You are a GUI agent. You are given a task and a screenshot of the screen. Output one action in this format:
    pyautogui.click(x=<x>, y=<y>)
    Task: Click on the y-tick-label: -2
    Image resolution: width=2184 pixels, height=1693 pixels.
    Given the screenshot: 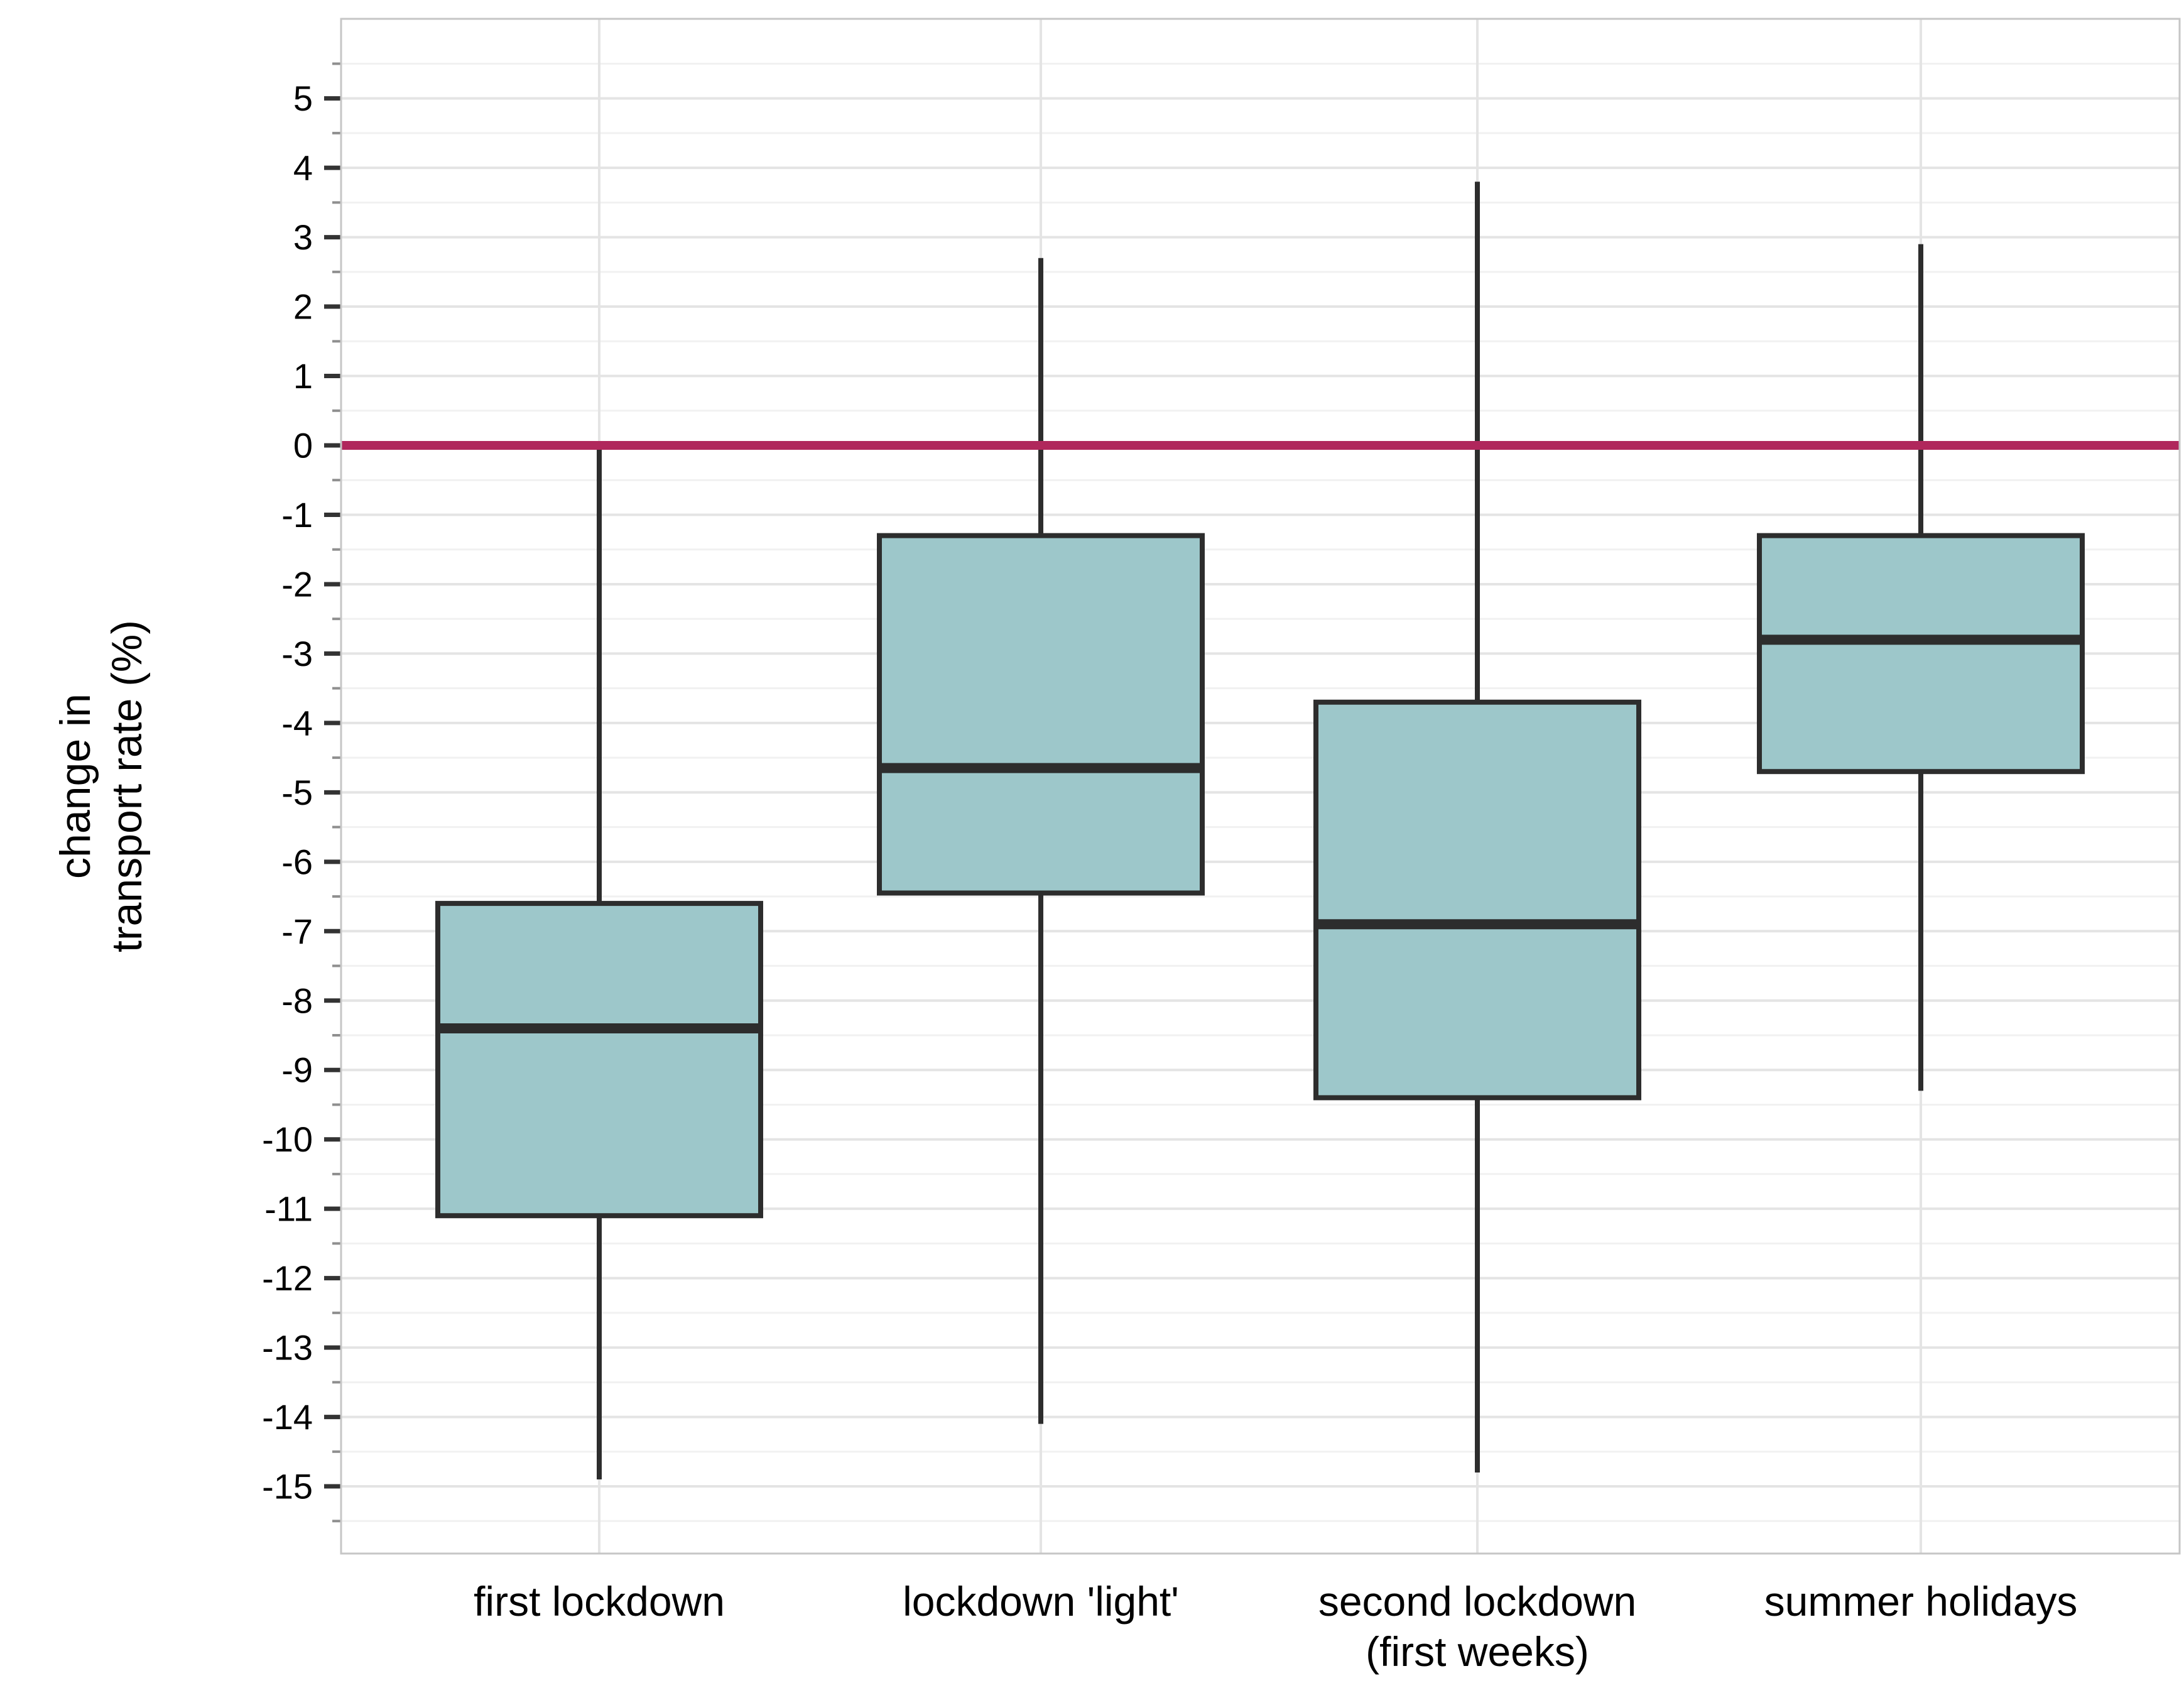 What is the action you would take?
    pyautogui.click(x=297, y=584)
    